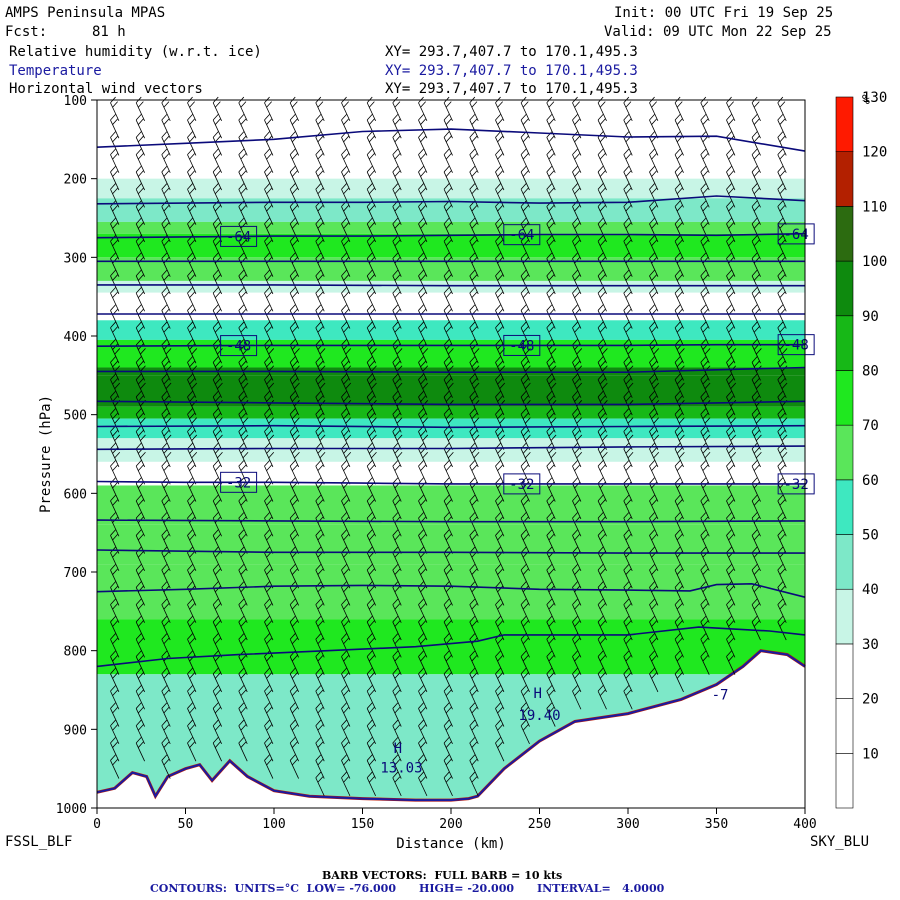  I want to click on y-axis-label: Pressure (hPa), so click(46, 454).